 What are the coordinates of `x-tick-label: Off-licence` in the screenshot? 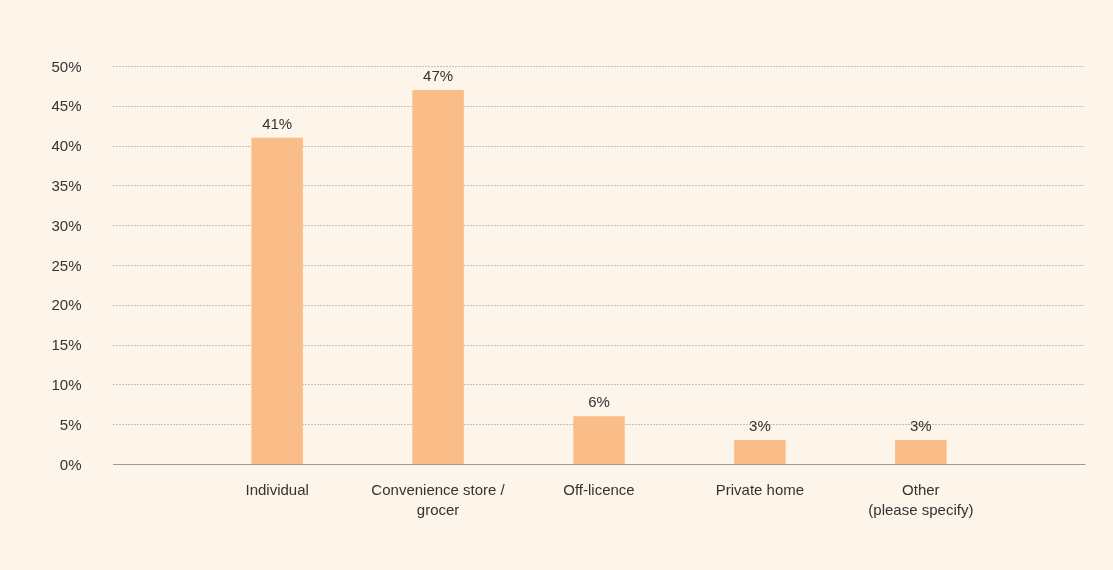 It's located at (599, 489).